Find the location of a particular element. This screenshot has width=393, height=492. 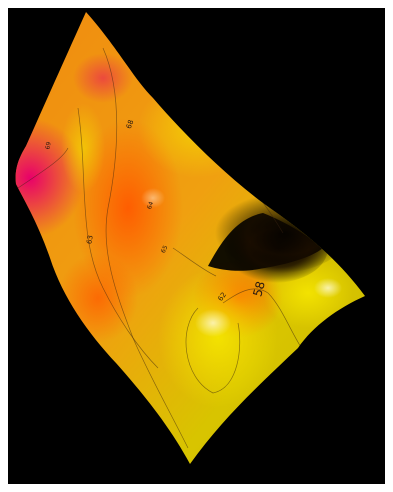

contour-label-65: 65 is located at coordinates (165, 249).